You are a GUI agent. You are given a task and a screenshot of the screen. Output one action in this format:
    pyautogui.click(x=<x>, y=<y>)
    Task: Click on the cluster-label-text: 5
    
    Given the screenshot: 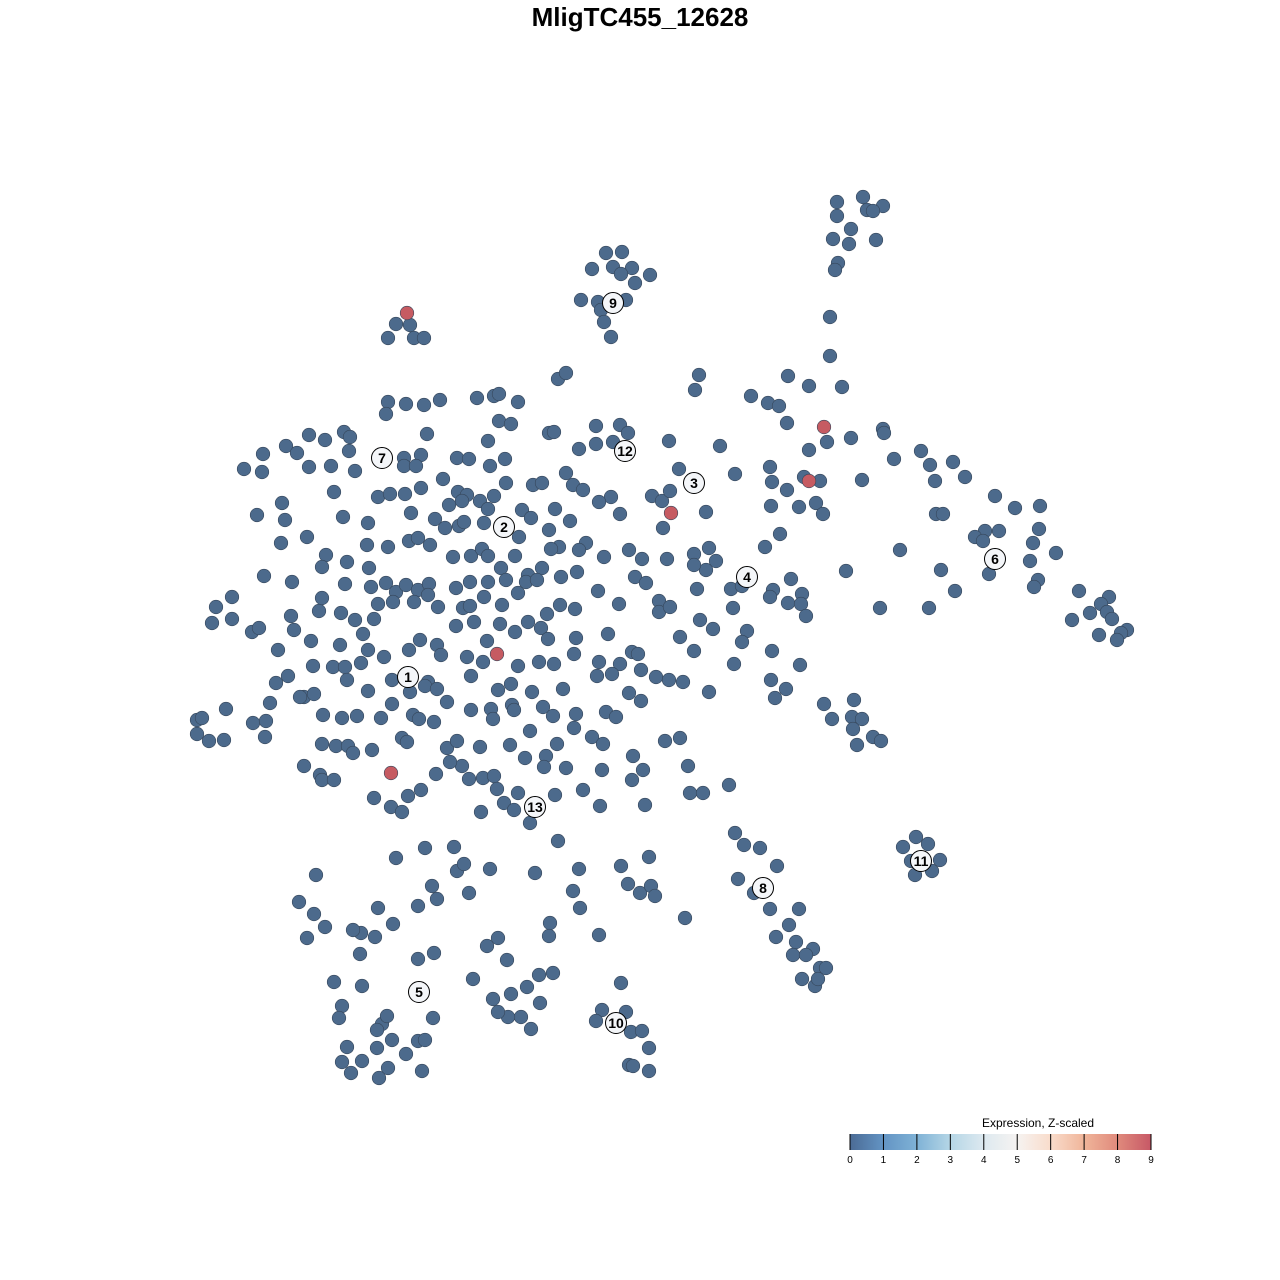 What is the action you would take?
    pyautogui.click(x=419, y=992)
    